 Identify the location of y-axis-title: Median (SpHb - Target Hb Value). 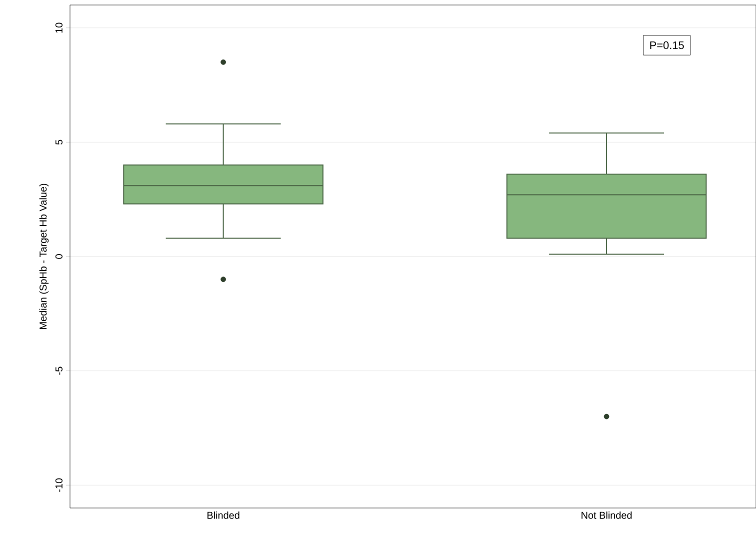
(44, 256).